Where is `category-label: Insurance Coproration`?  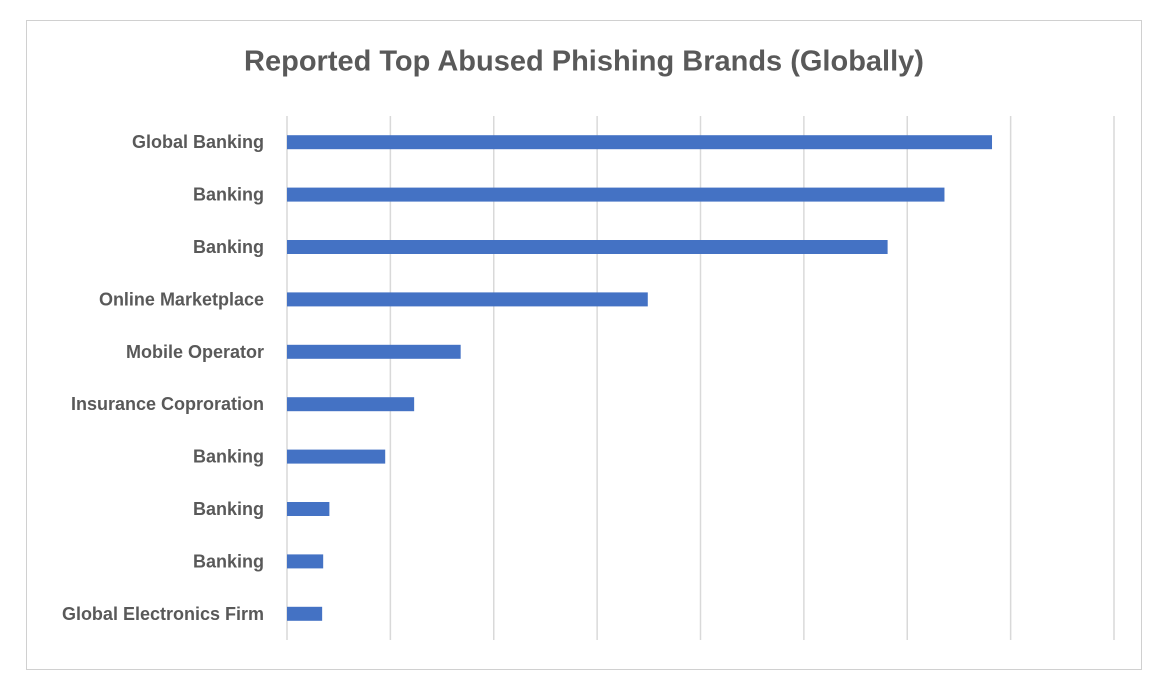 category-label: Insurance Coproration is located at coordinates (167, 404).